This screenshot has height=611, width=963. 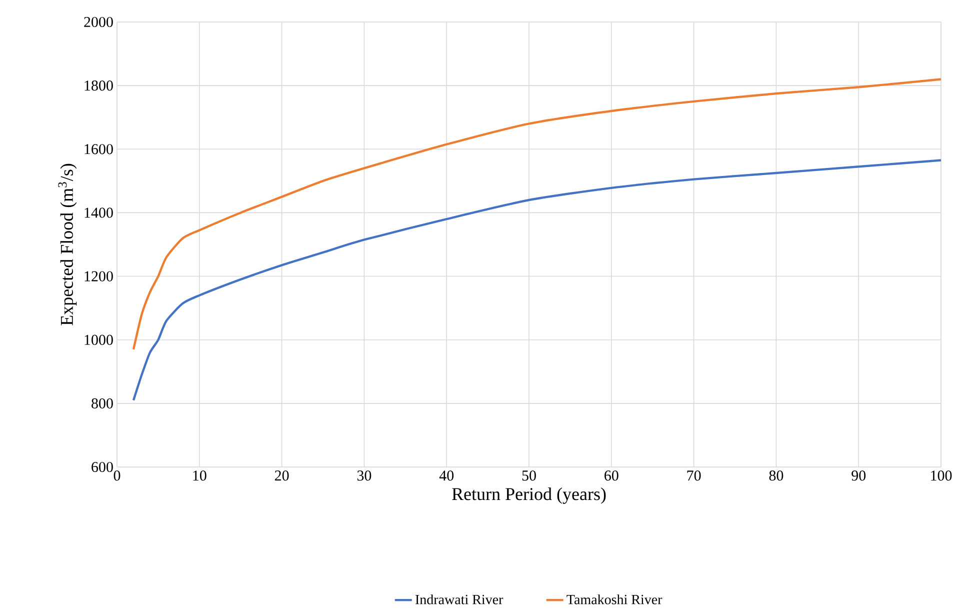 I want to click on y-tick-label: 600, so click(x=102, y=467).